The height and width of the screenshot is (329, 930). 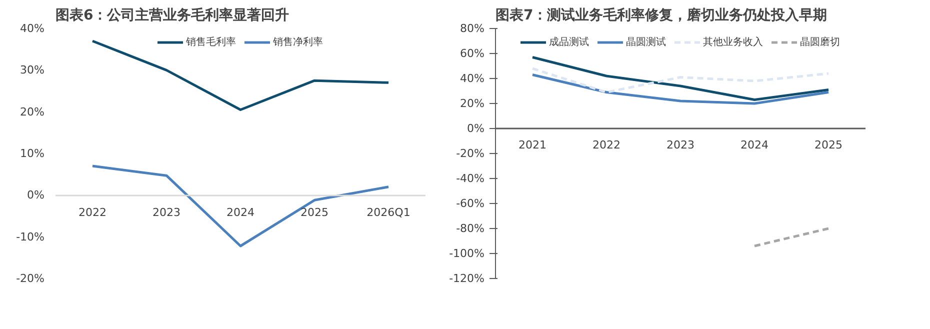 I want to click on y-tick-label: 10%, so click(x=32, y=153).